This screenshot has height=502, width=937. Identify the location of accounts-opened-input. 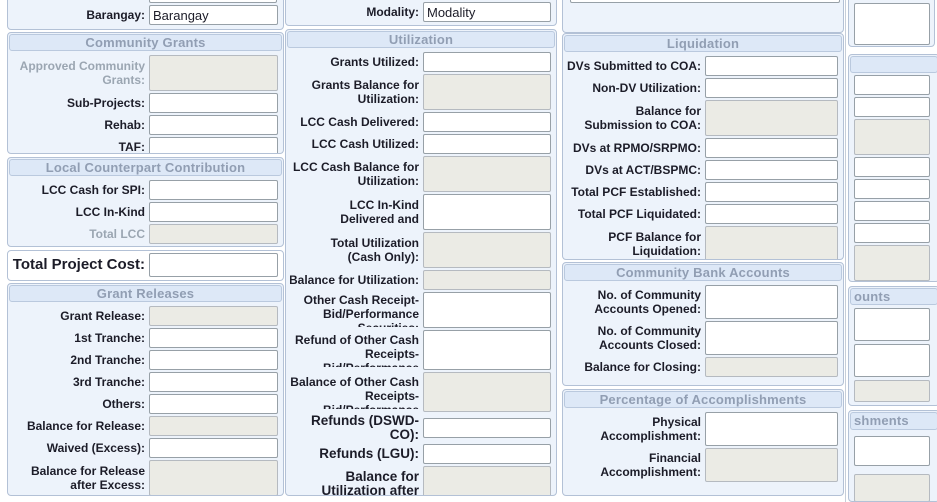
(771, 302).